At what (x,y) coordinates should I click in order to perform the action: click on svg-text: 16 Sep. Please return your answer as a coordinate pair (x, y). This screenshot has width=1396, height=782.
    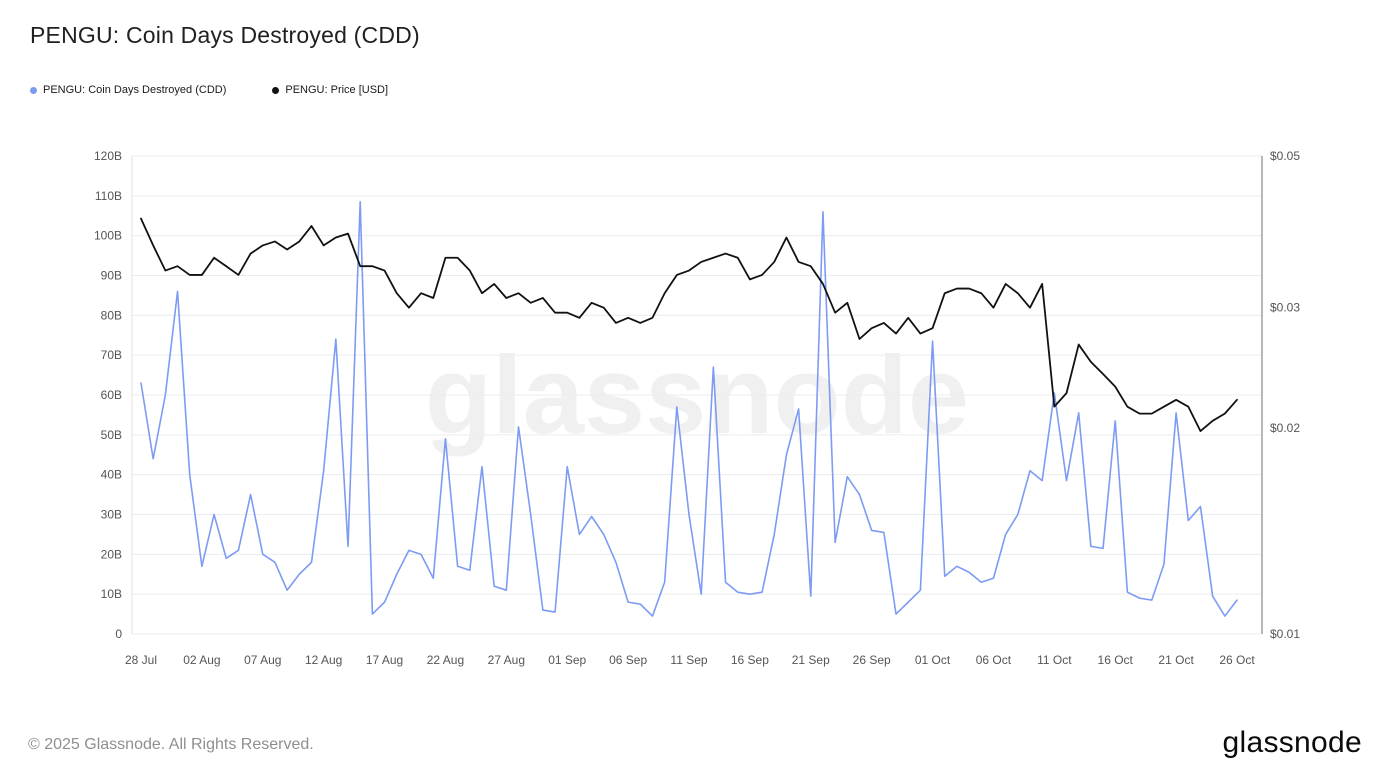
    Looking at the image, I should click on (750, 660).